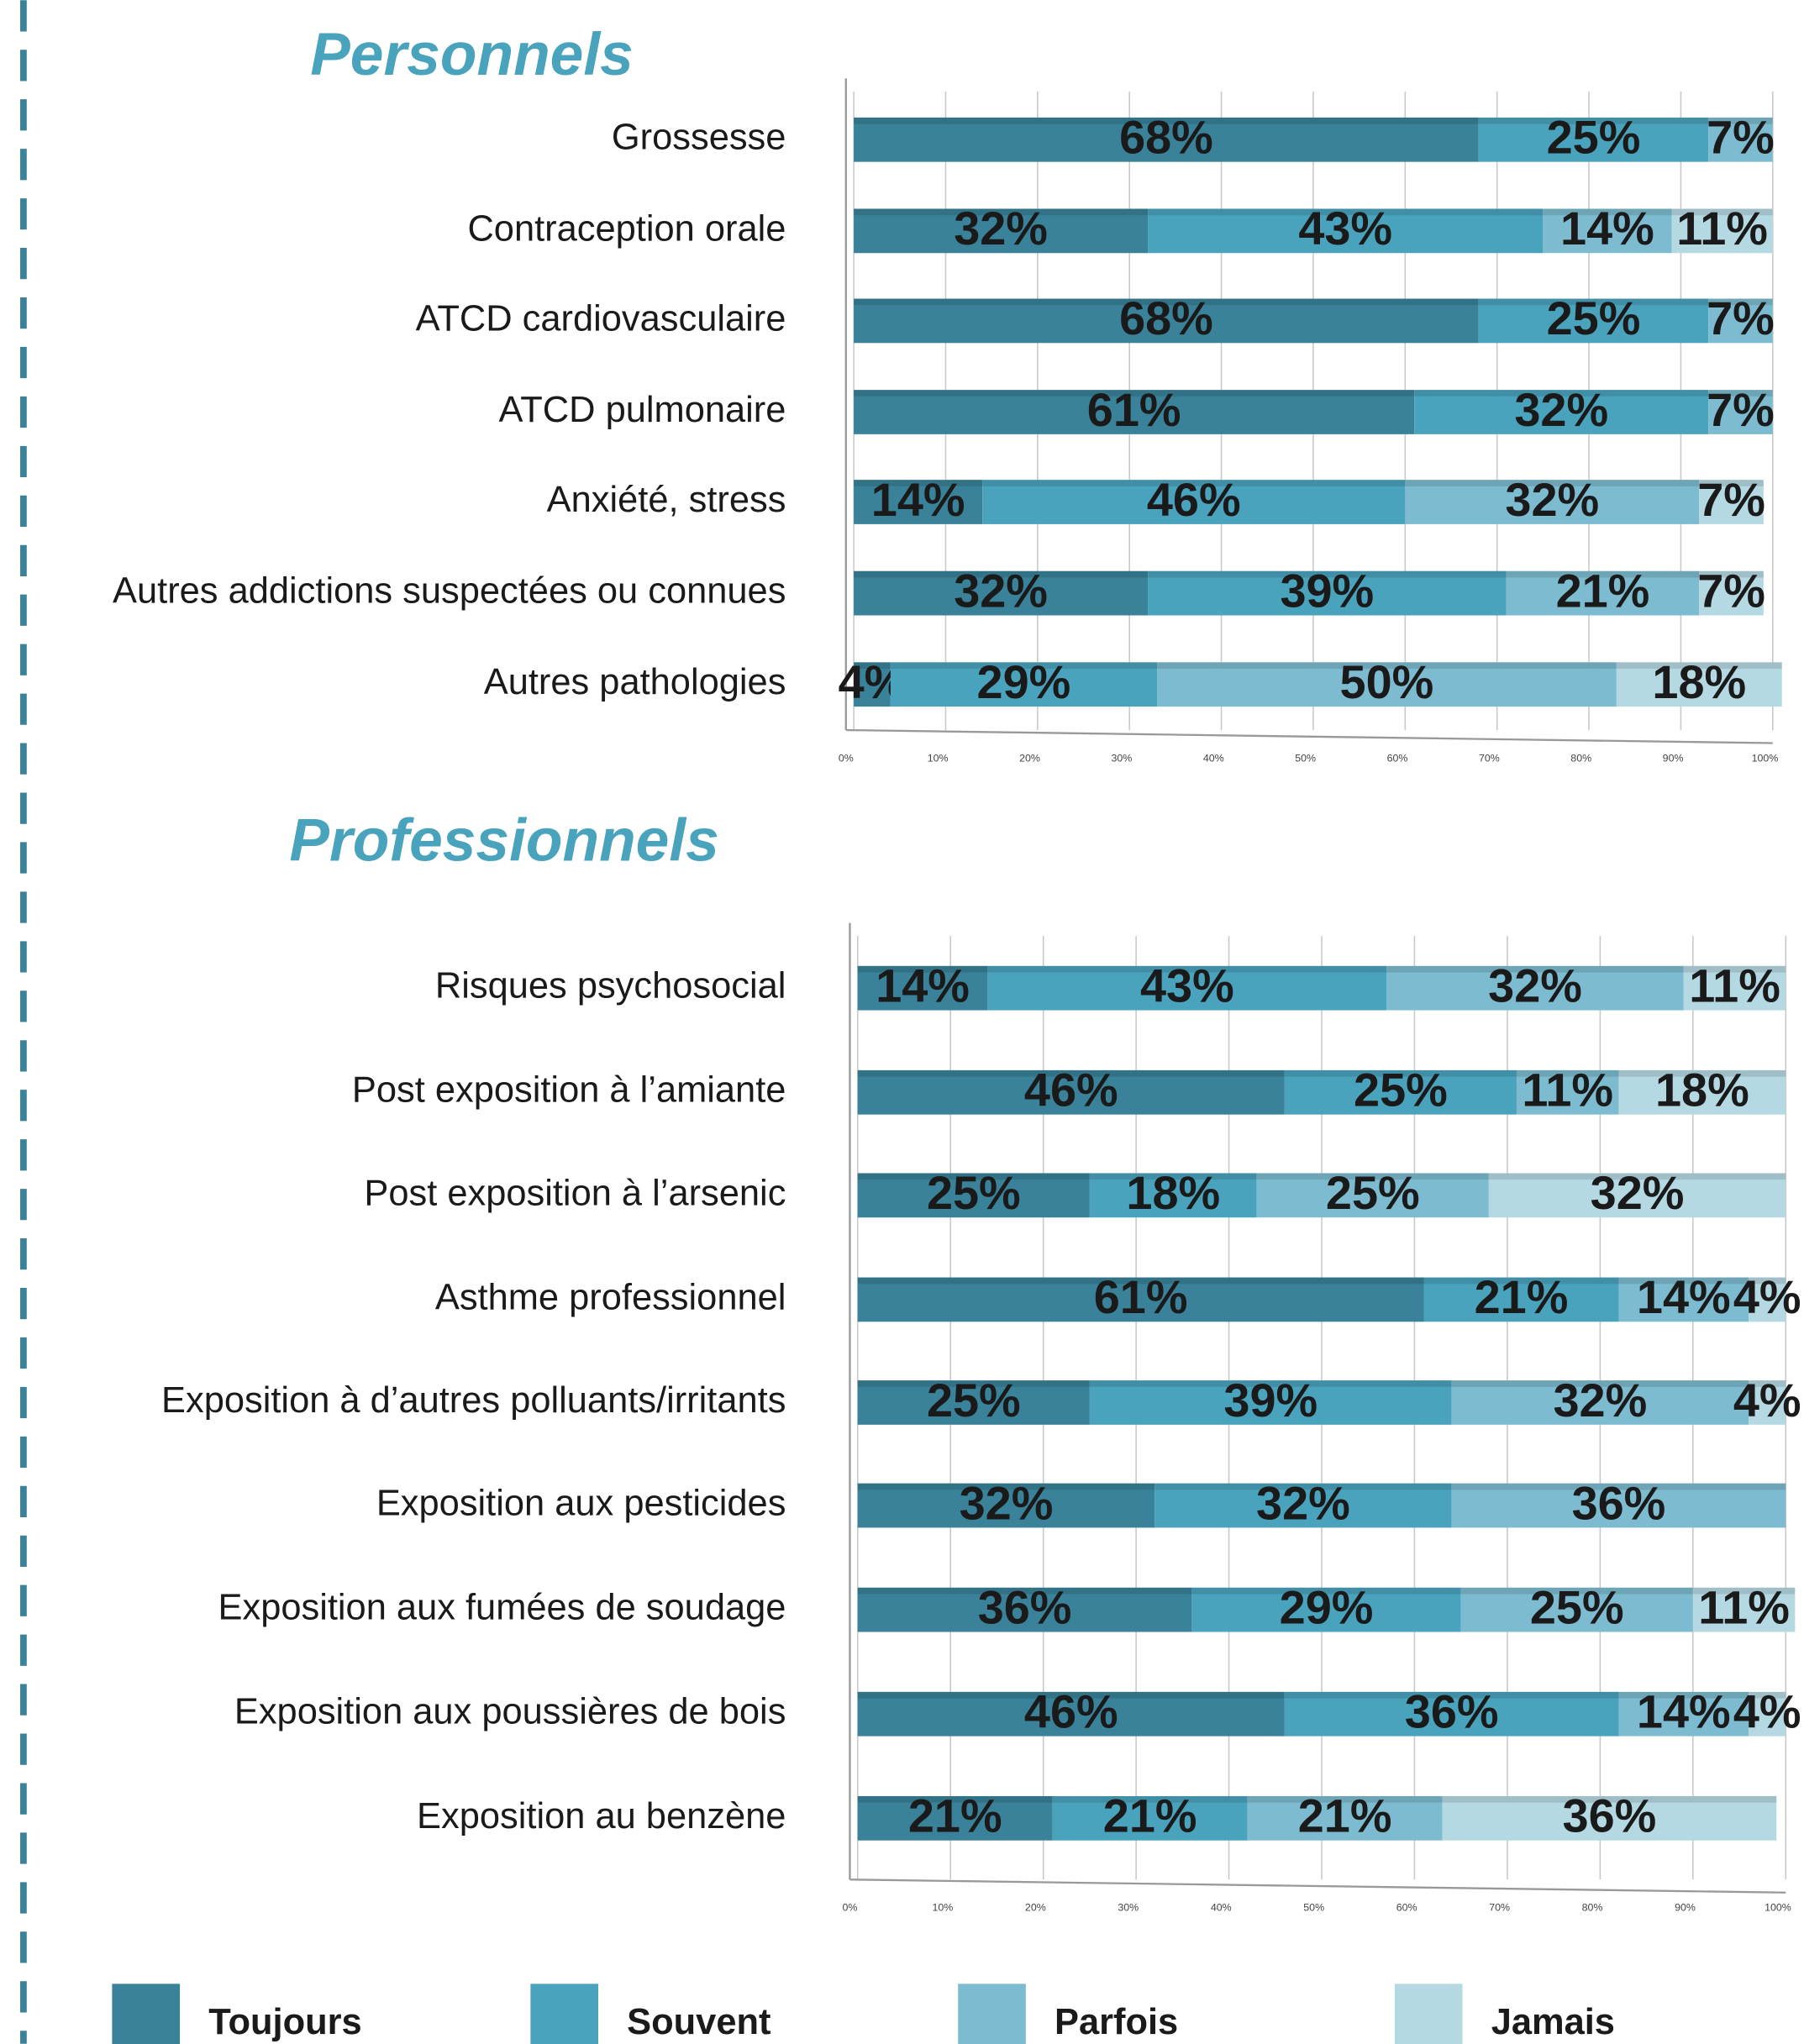 This screenshot has width=1804, height=2044. I want to click on x-tick-label: 70%, so click(1499, 1908).